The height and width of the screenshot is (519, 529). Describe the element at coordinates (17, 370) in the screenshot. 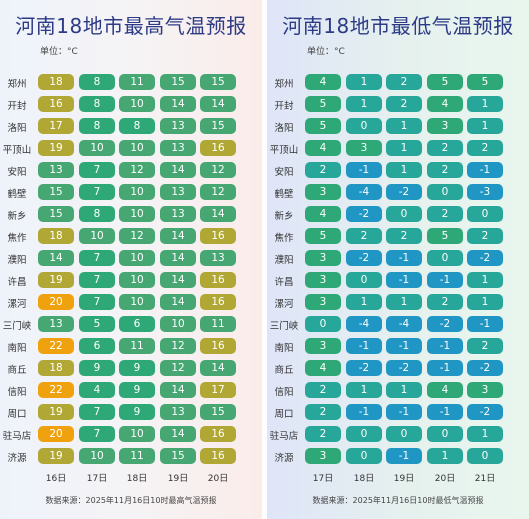

I see `city-name: 商丘` at that location.